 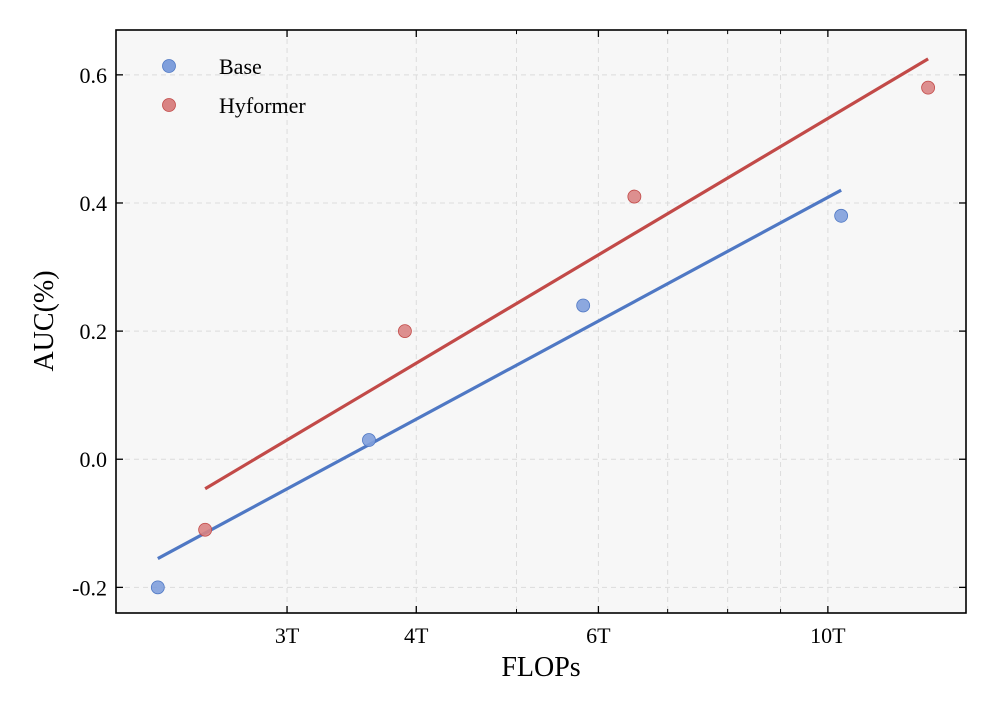 I want to click on y-tick-label: 0.2, so click(x=94, y=331).